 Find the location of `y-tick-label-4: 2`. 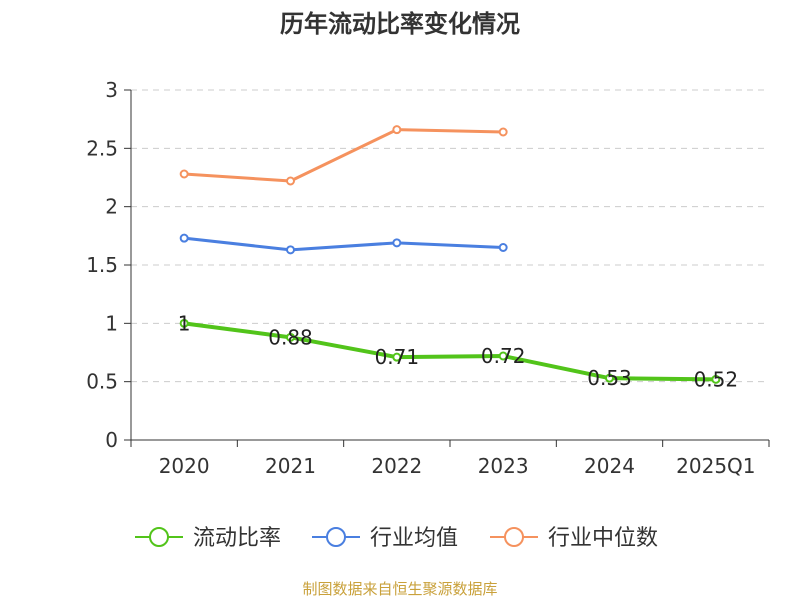

y-tick-label-4: 2 is located at coordinates (111, 207).